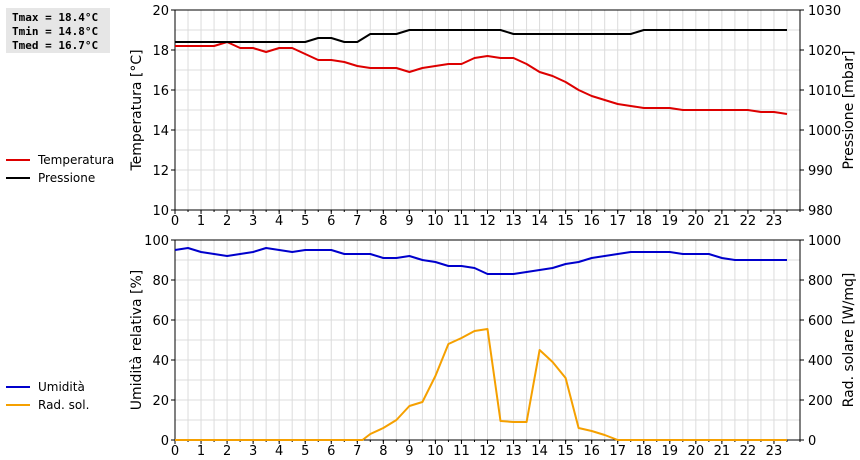 This screenshot has width=860, height=460. I want to click on y-tick-label-right: 0, so click(812, 441).